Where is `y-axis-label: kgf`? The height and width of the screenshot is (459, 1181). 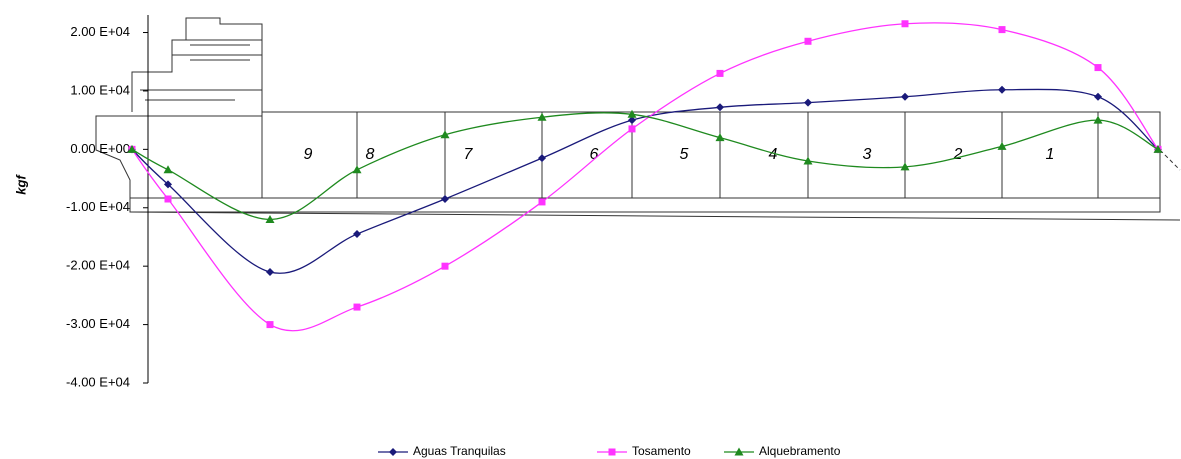
y-axis-label: kgf is located at coordinates (20, 184).